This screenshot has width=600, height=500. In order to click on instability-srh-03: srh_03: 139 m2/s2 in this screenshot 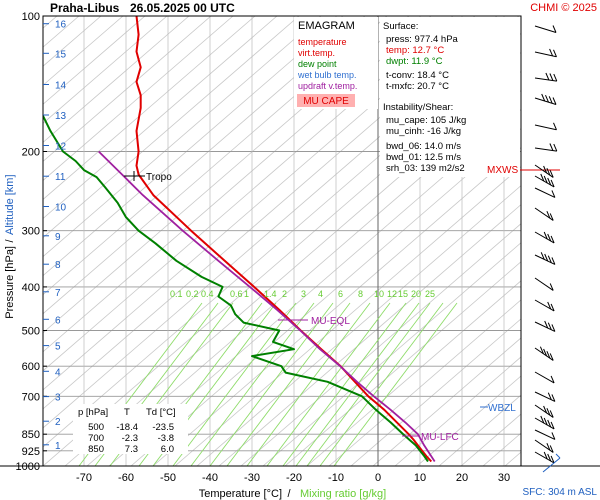, I will do `click(425, 168)`.